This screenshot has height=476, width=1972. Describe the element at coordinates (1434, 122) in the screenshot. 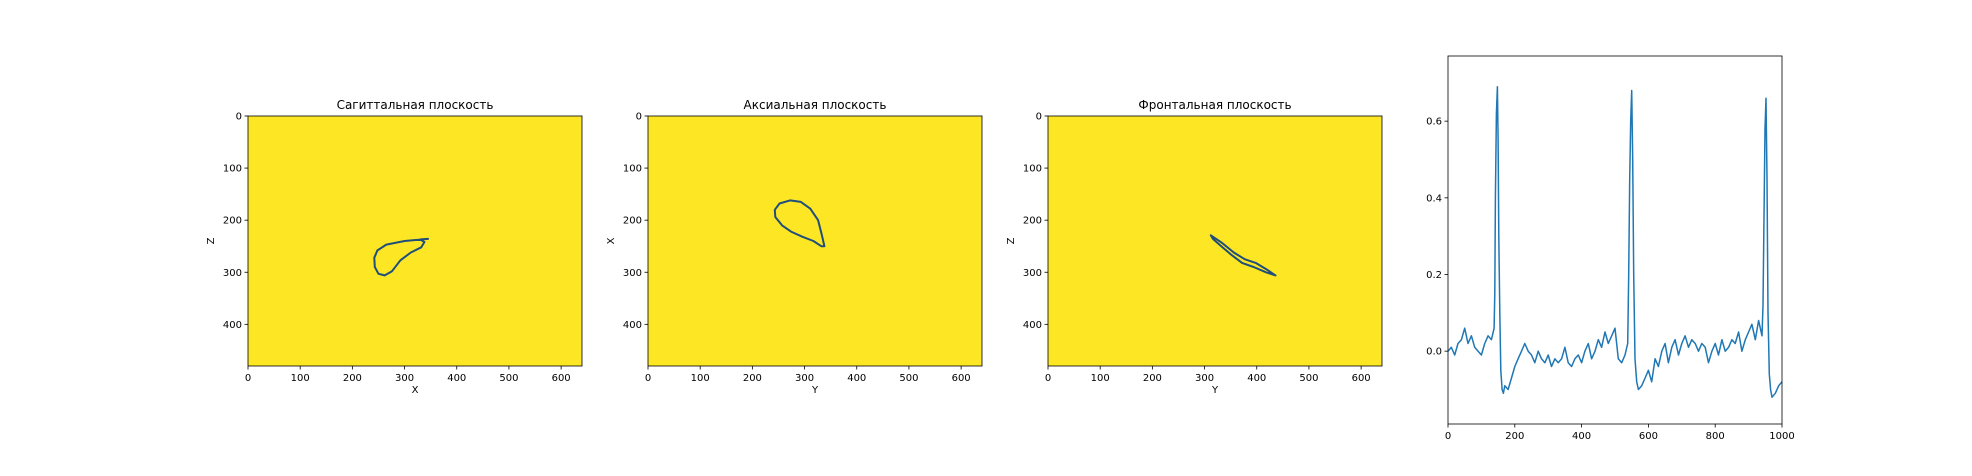

I see `y-tick-label: 0.6` at that location.